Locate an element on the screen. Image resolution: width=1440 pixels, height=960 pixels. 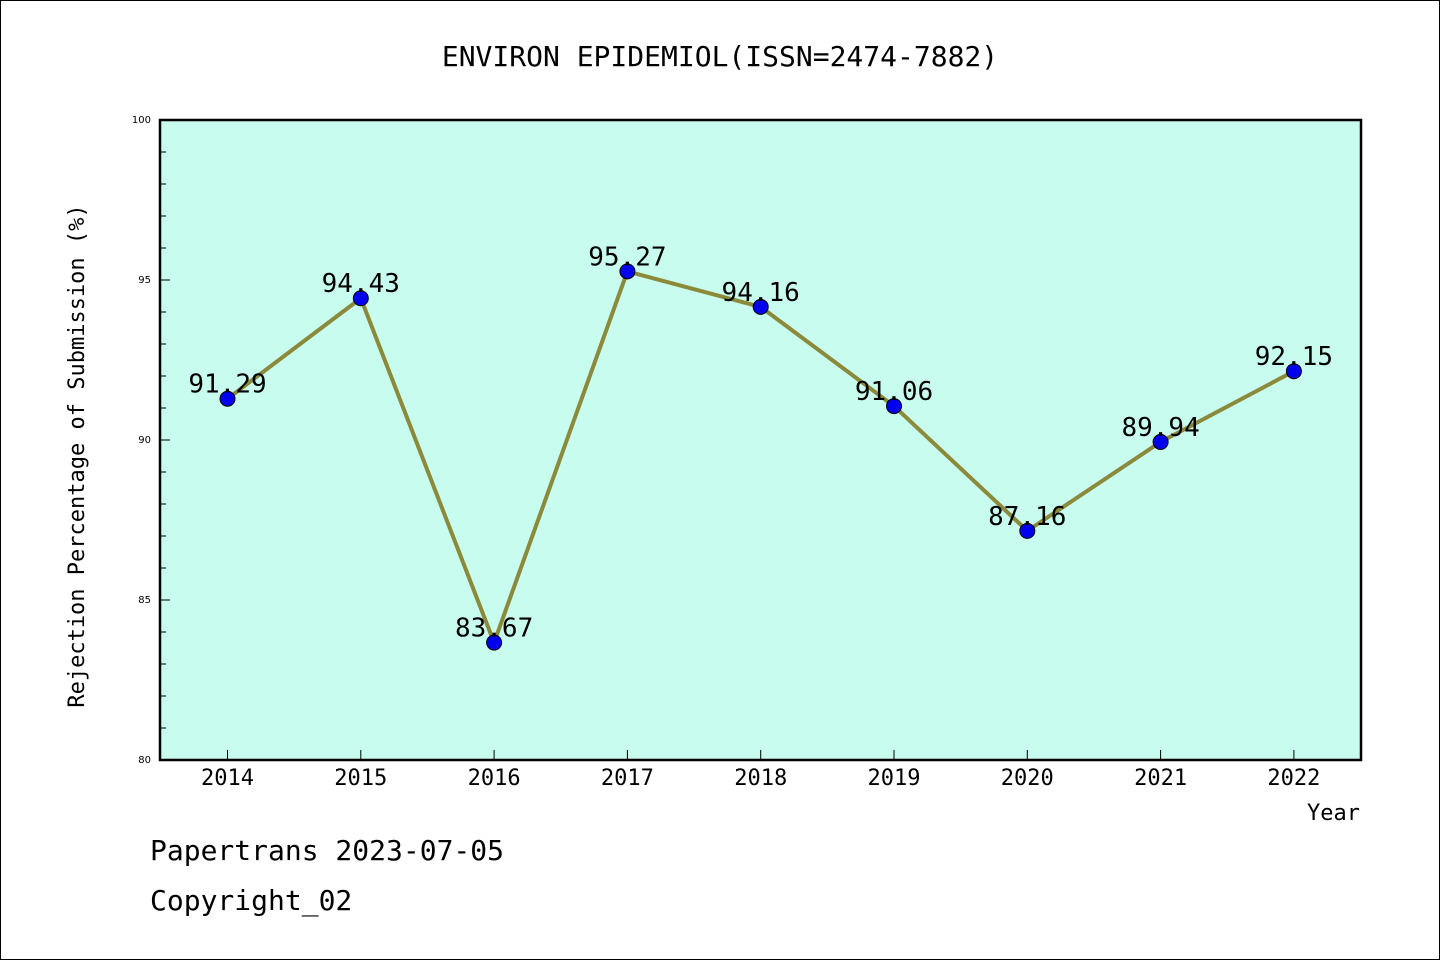
x-tick-label: 2018 is located at coordinates (760, 778).